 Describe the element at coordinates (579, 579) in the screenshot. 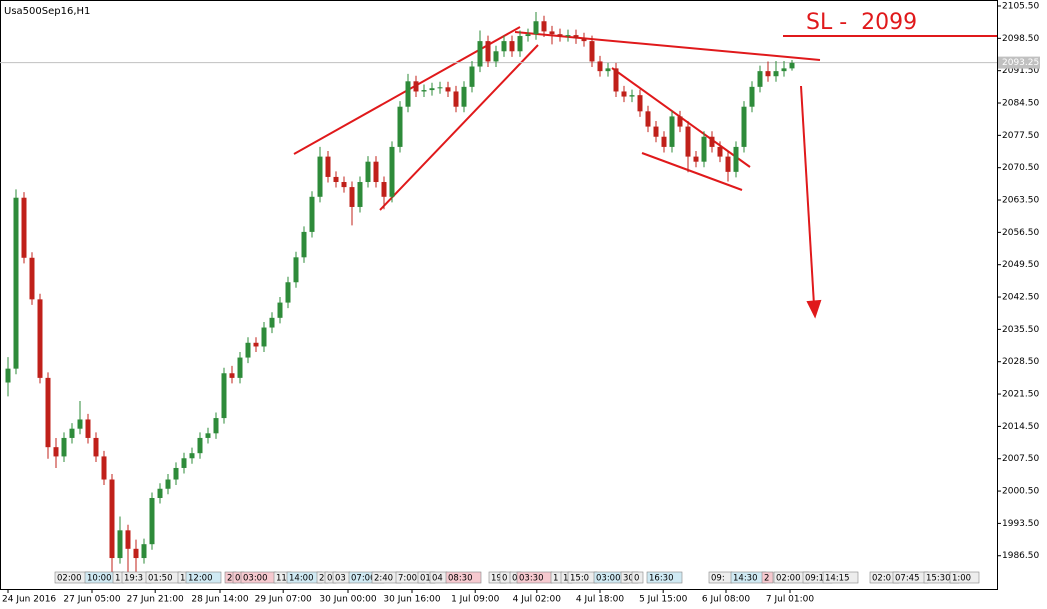

I see `event-label: 15:0` at that location.